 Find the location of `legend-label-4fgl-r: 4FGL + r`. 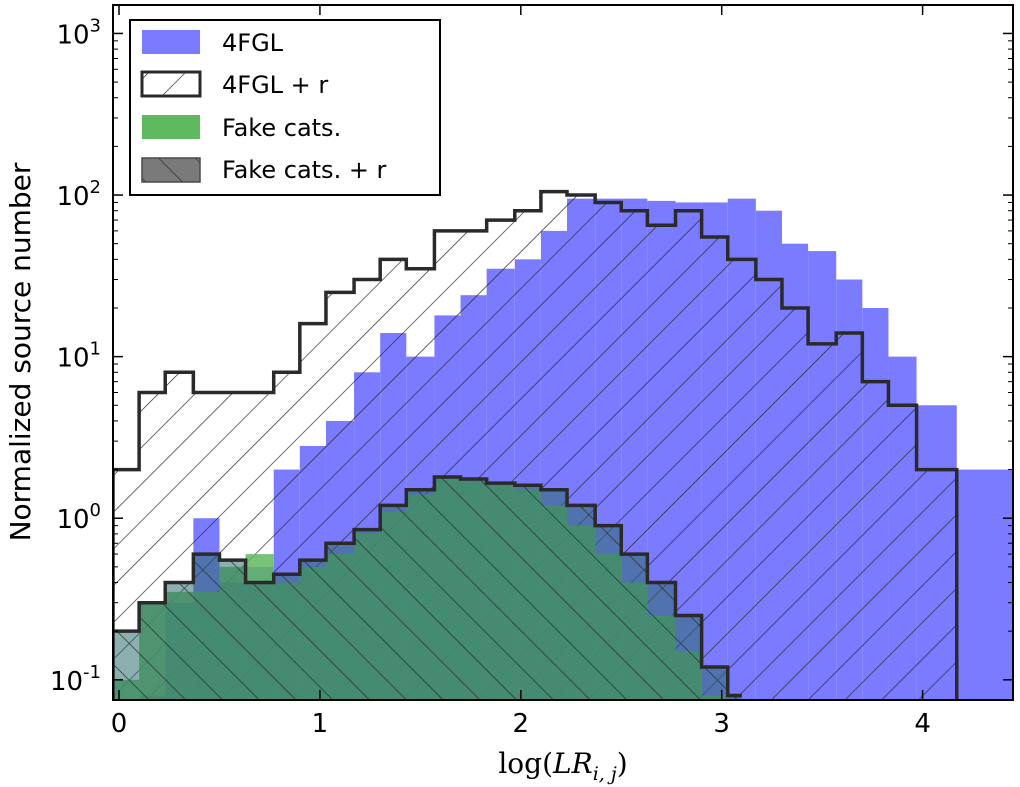

legend-label-4fgl-r: 4FGL + r is located at coordinates (275, 85).